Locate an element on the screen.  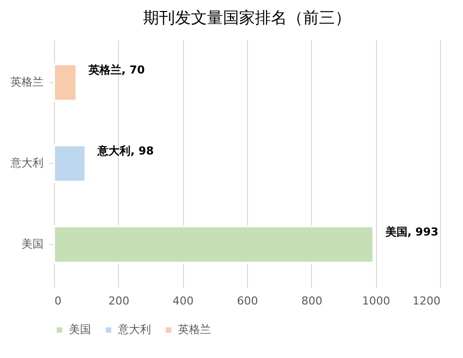
x-tick-label: 0 is located at coordinates (58, 301).